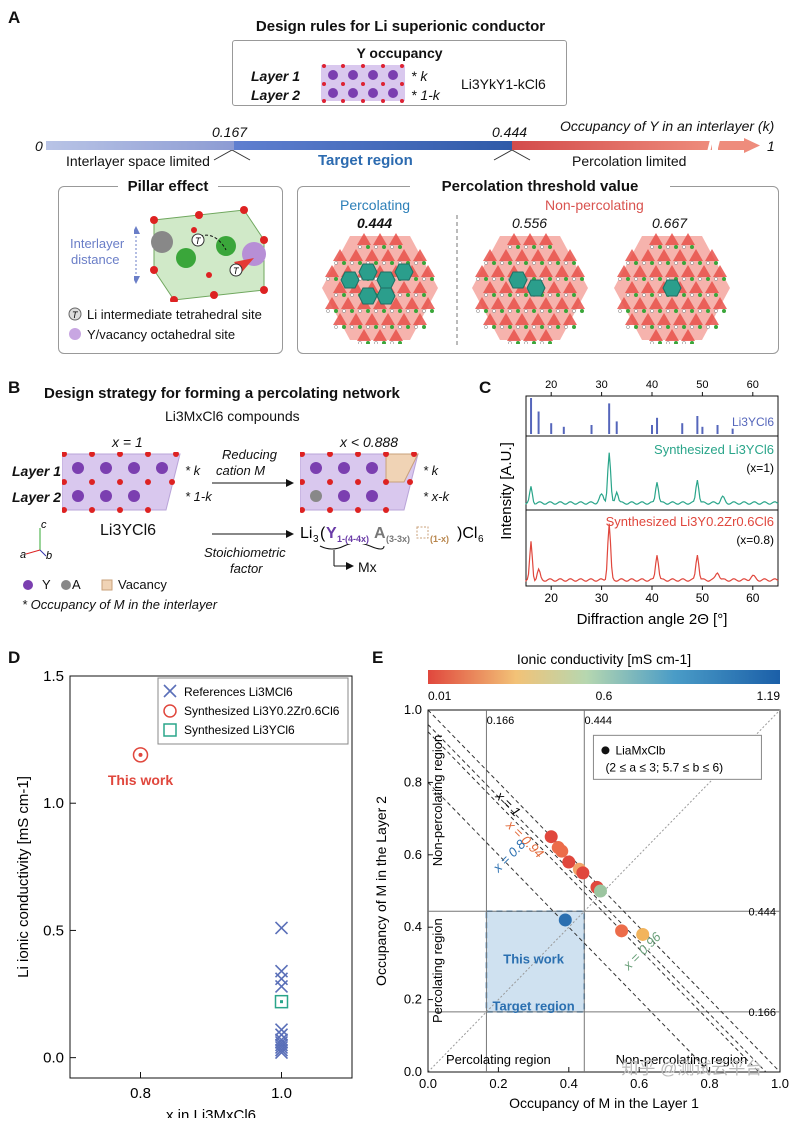  I want to click on d-xtick-label: 0.8, so click(140, 1093).